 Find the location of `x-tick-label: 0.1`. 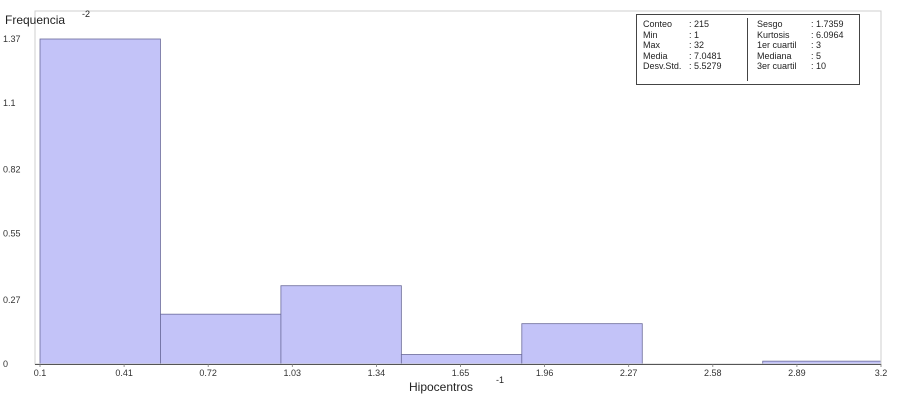

x-tick-label: 0.1 is located at coordinates (40, 373).